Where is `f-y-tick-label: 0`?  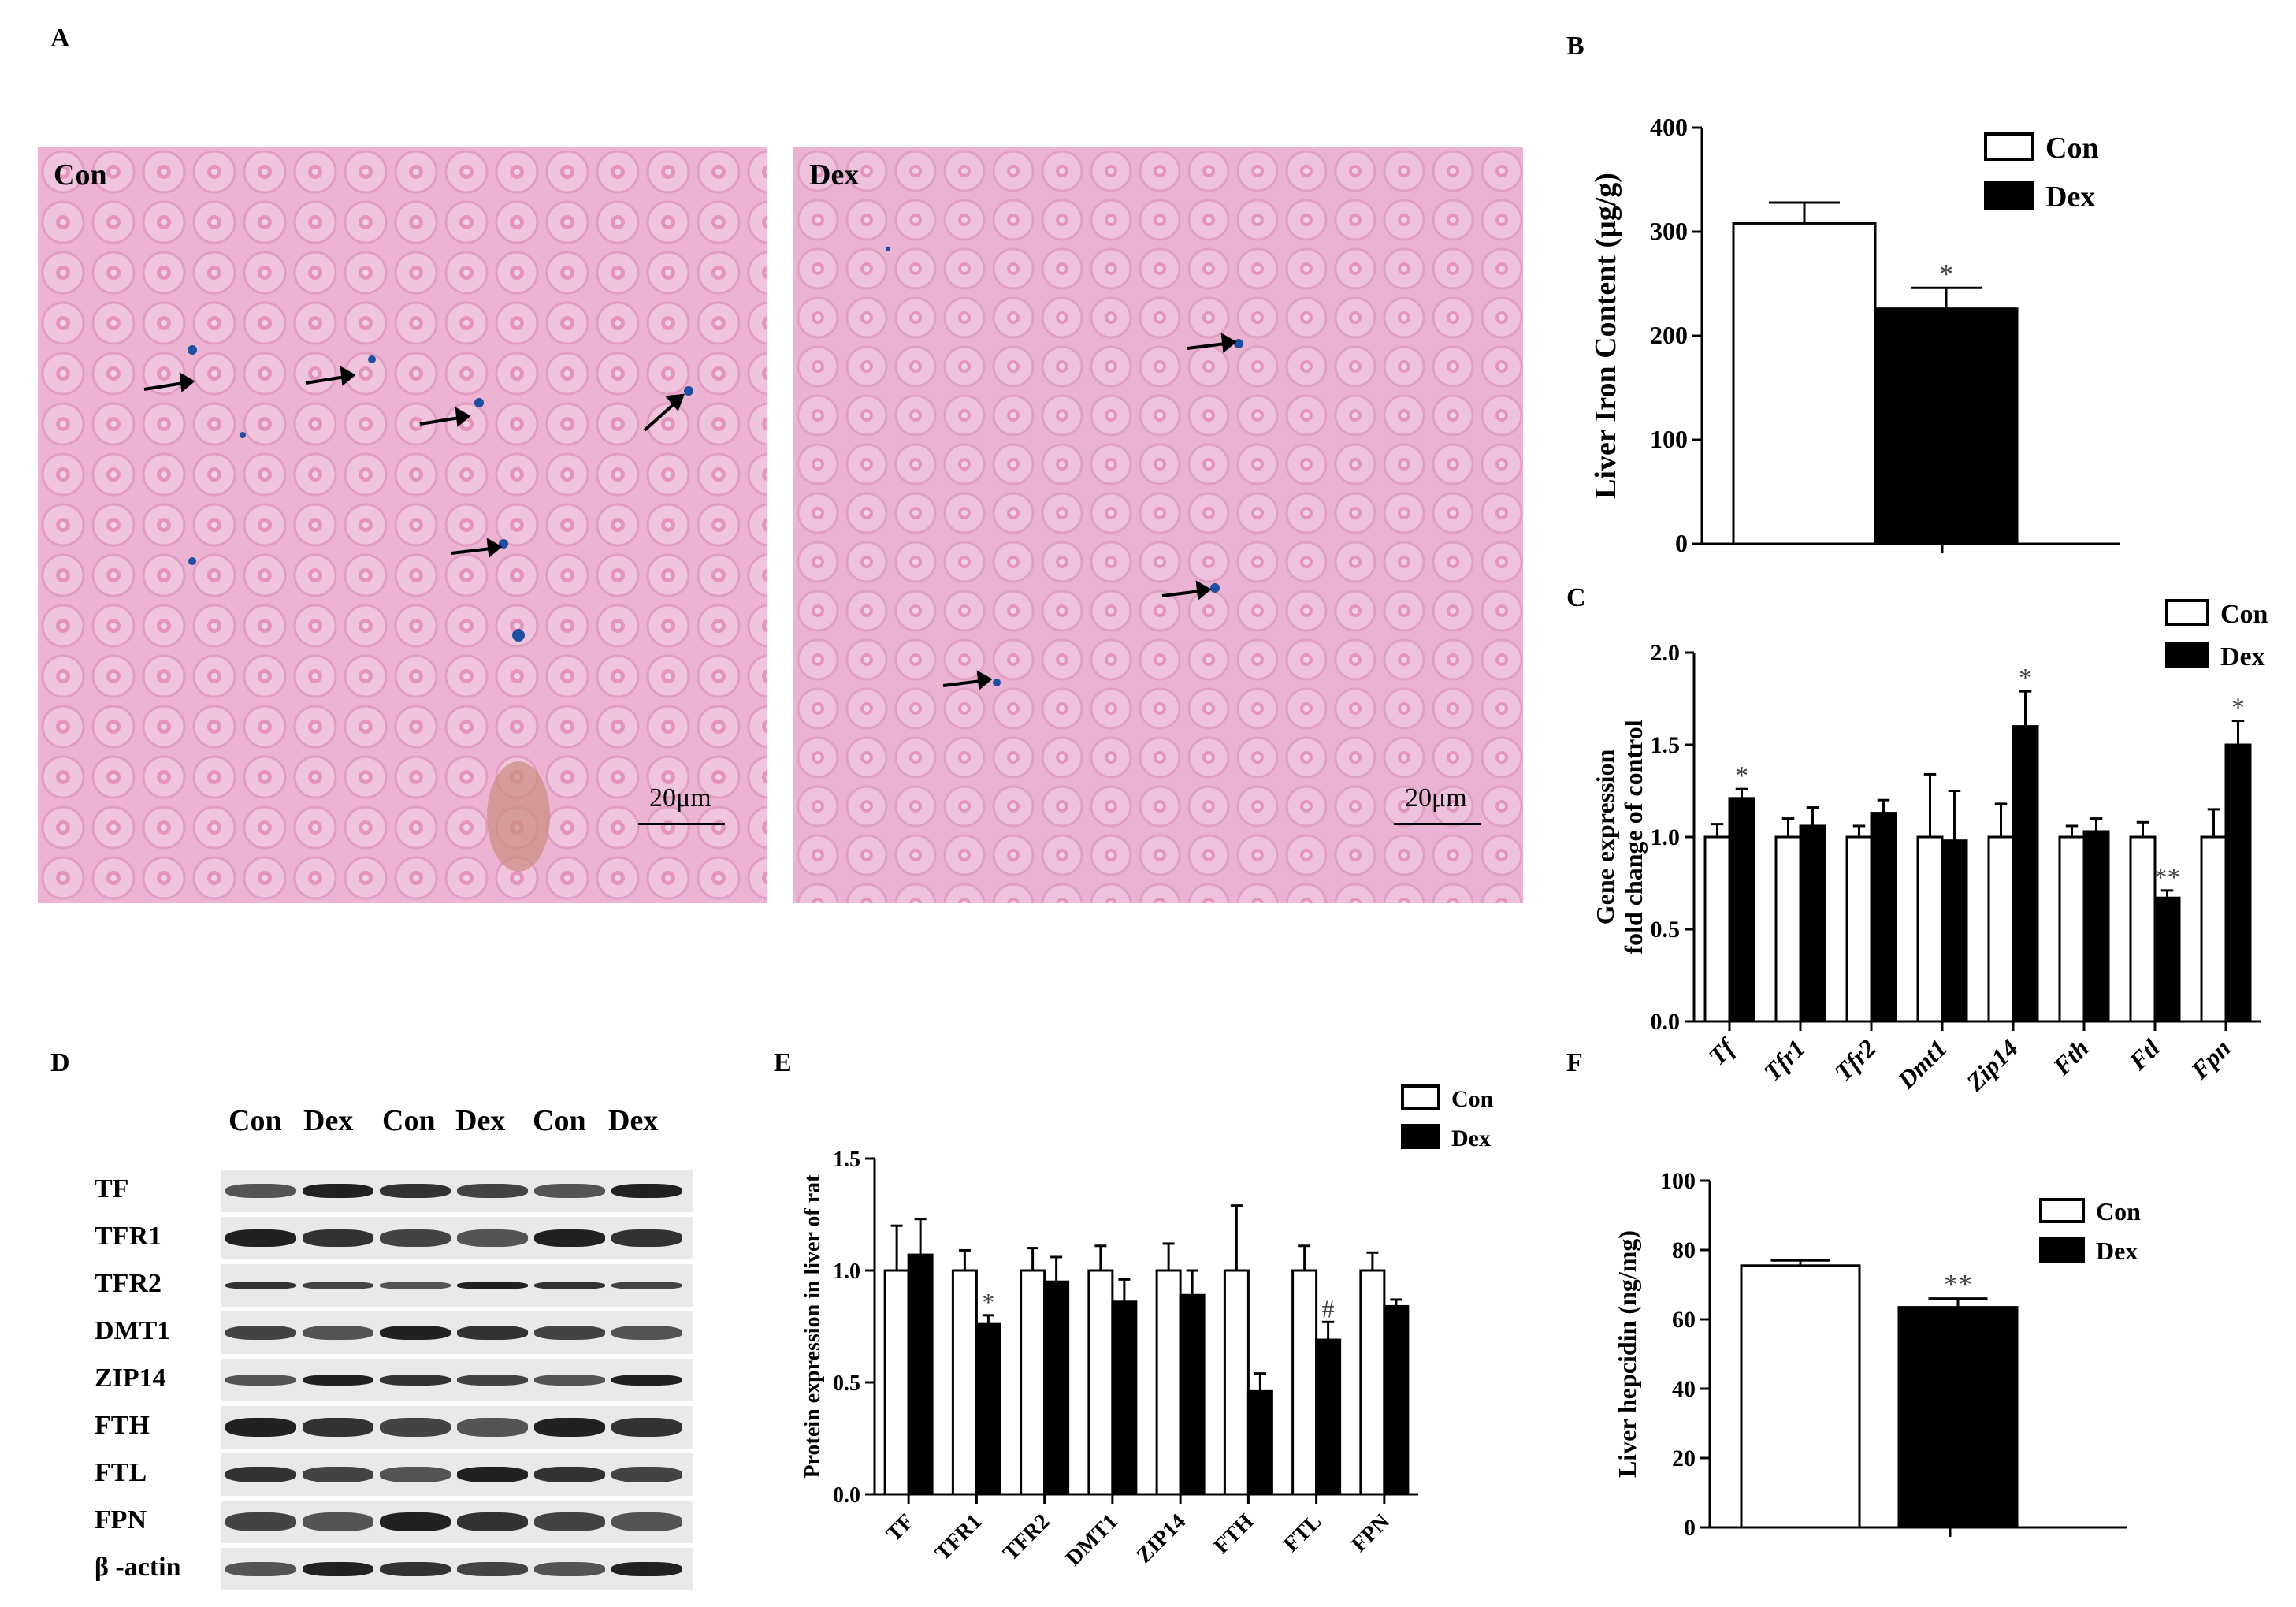 f-y-tick-label: 0 is located at coordinates (1690, 1528).